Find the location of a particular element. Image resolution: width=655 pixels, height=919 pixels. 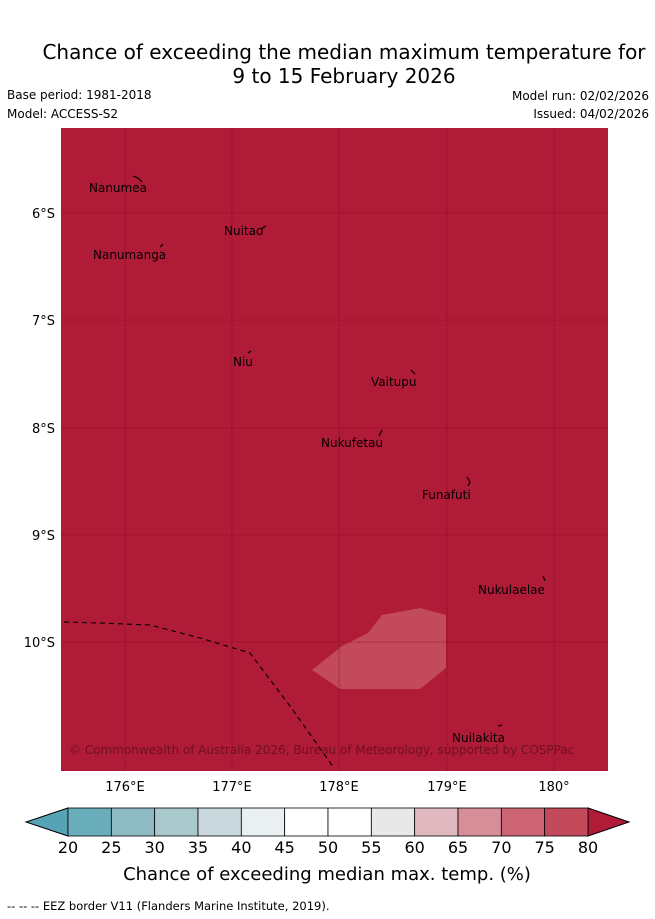

island-nuitao is located at coordinates (263, 227).